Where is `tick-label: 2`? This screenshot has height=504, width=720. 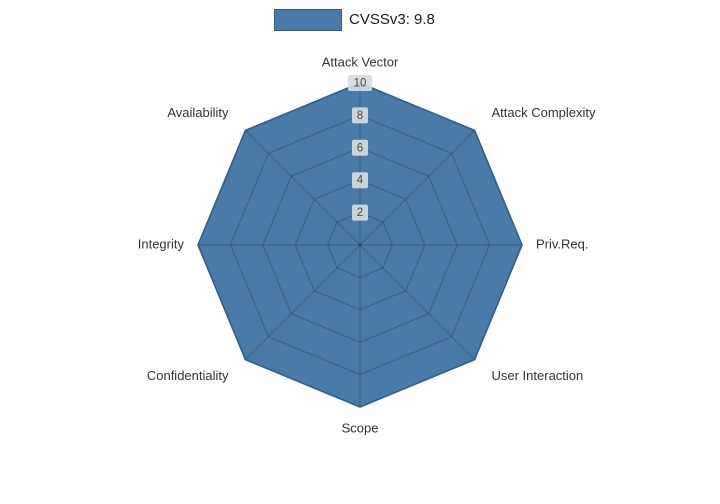 tick-label: 2 is located at coordinates (360, 213).